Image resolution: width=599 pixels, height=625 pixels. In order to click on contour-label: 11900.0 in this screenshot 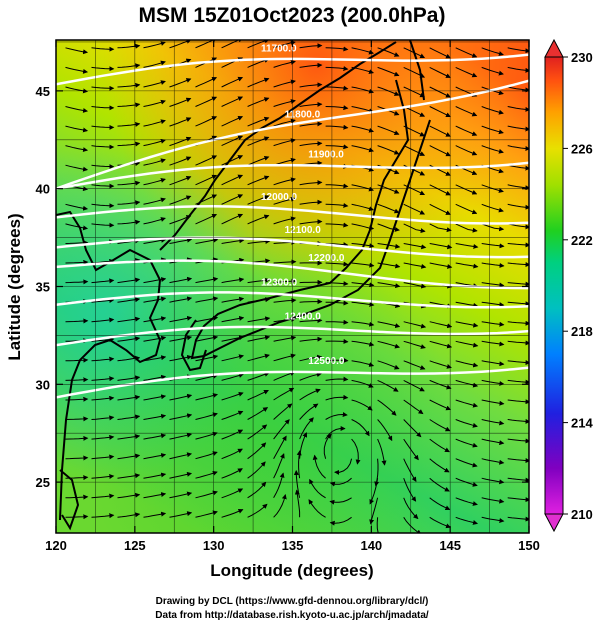, I will do `click(326, 155)`.